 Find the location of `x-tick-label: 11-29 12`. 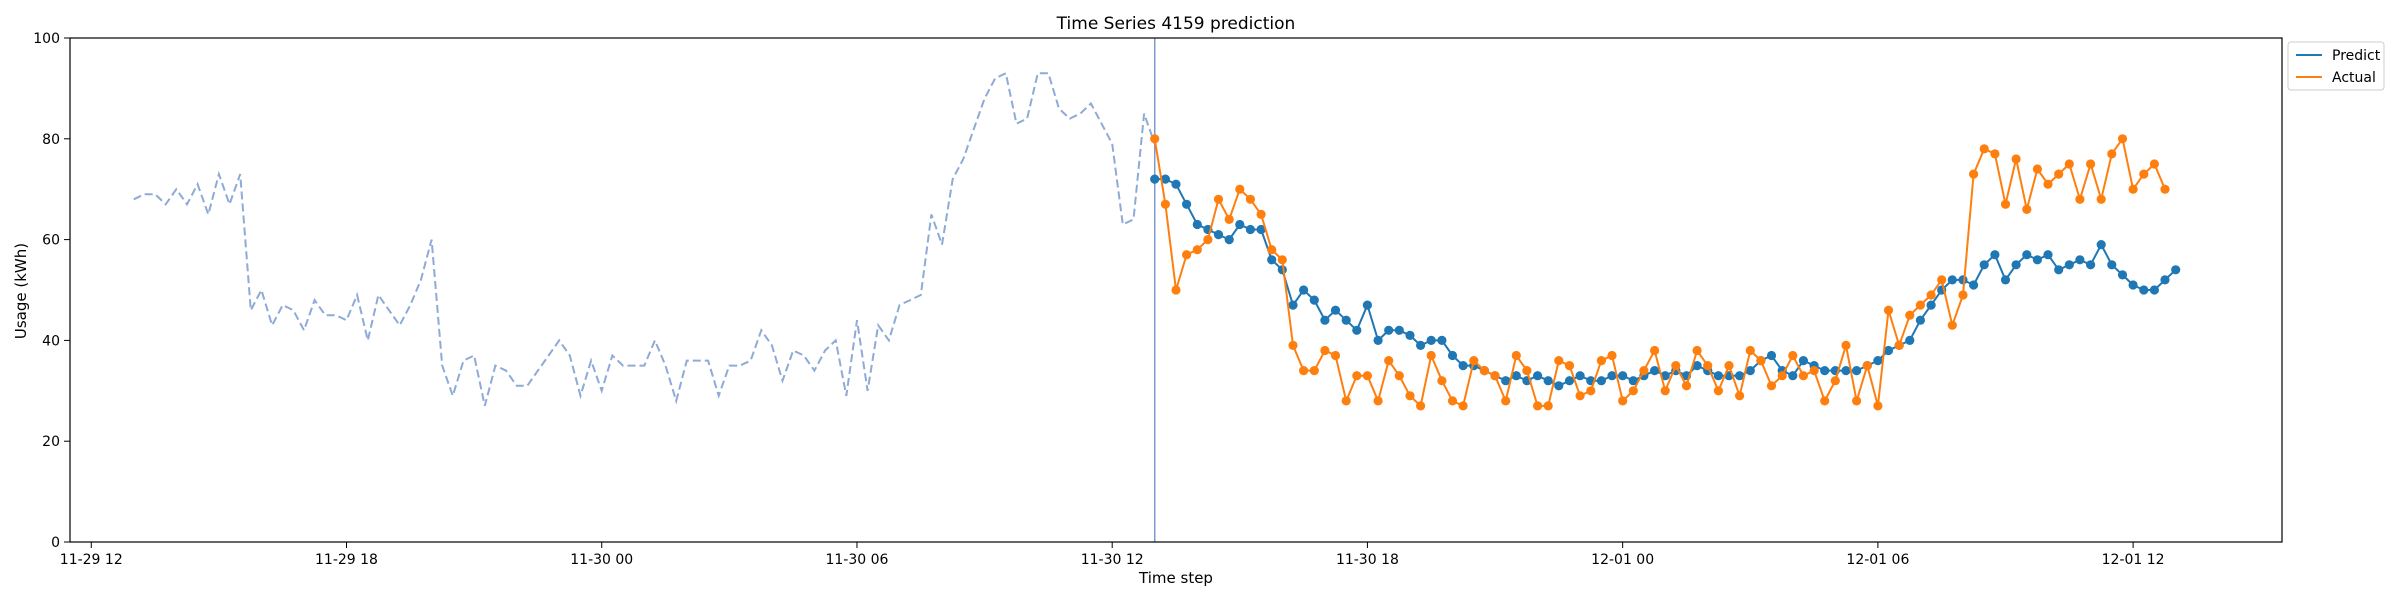

x-tick-label: 11-29 12 is located at coordinates (91, 560).